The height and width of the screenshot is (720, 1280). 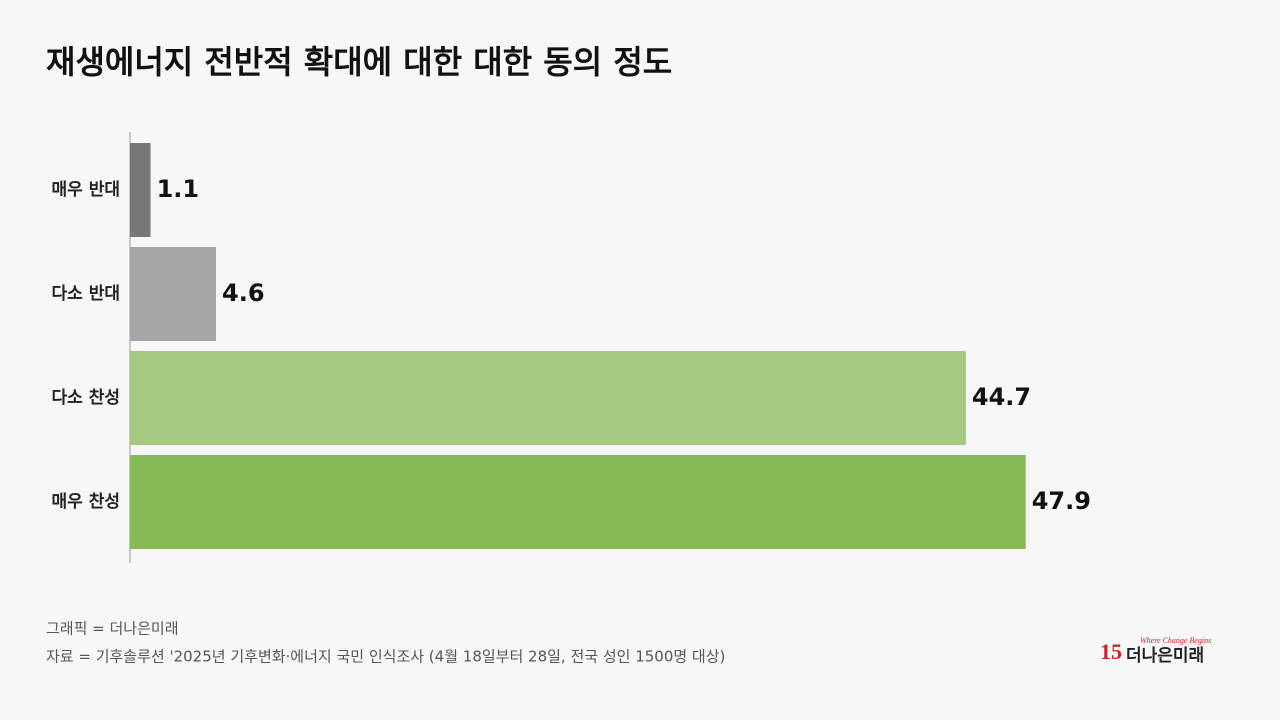 What do you see at coordinates (1001, 397) in the screenshot?
I see `value-label: 44.7` at bounding box center [1001, 397].